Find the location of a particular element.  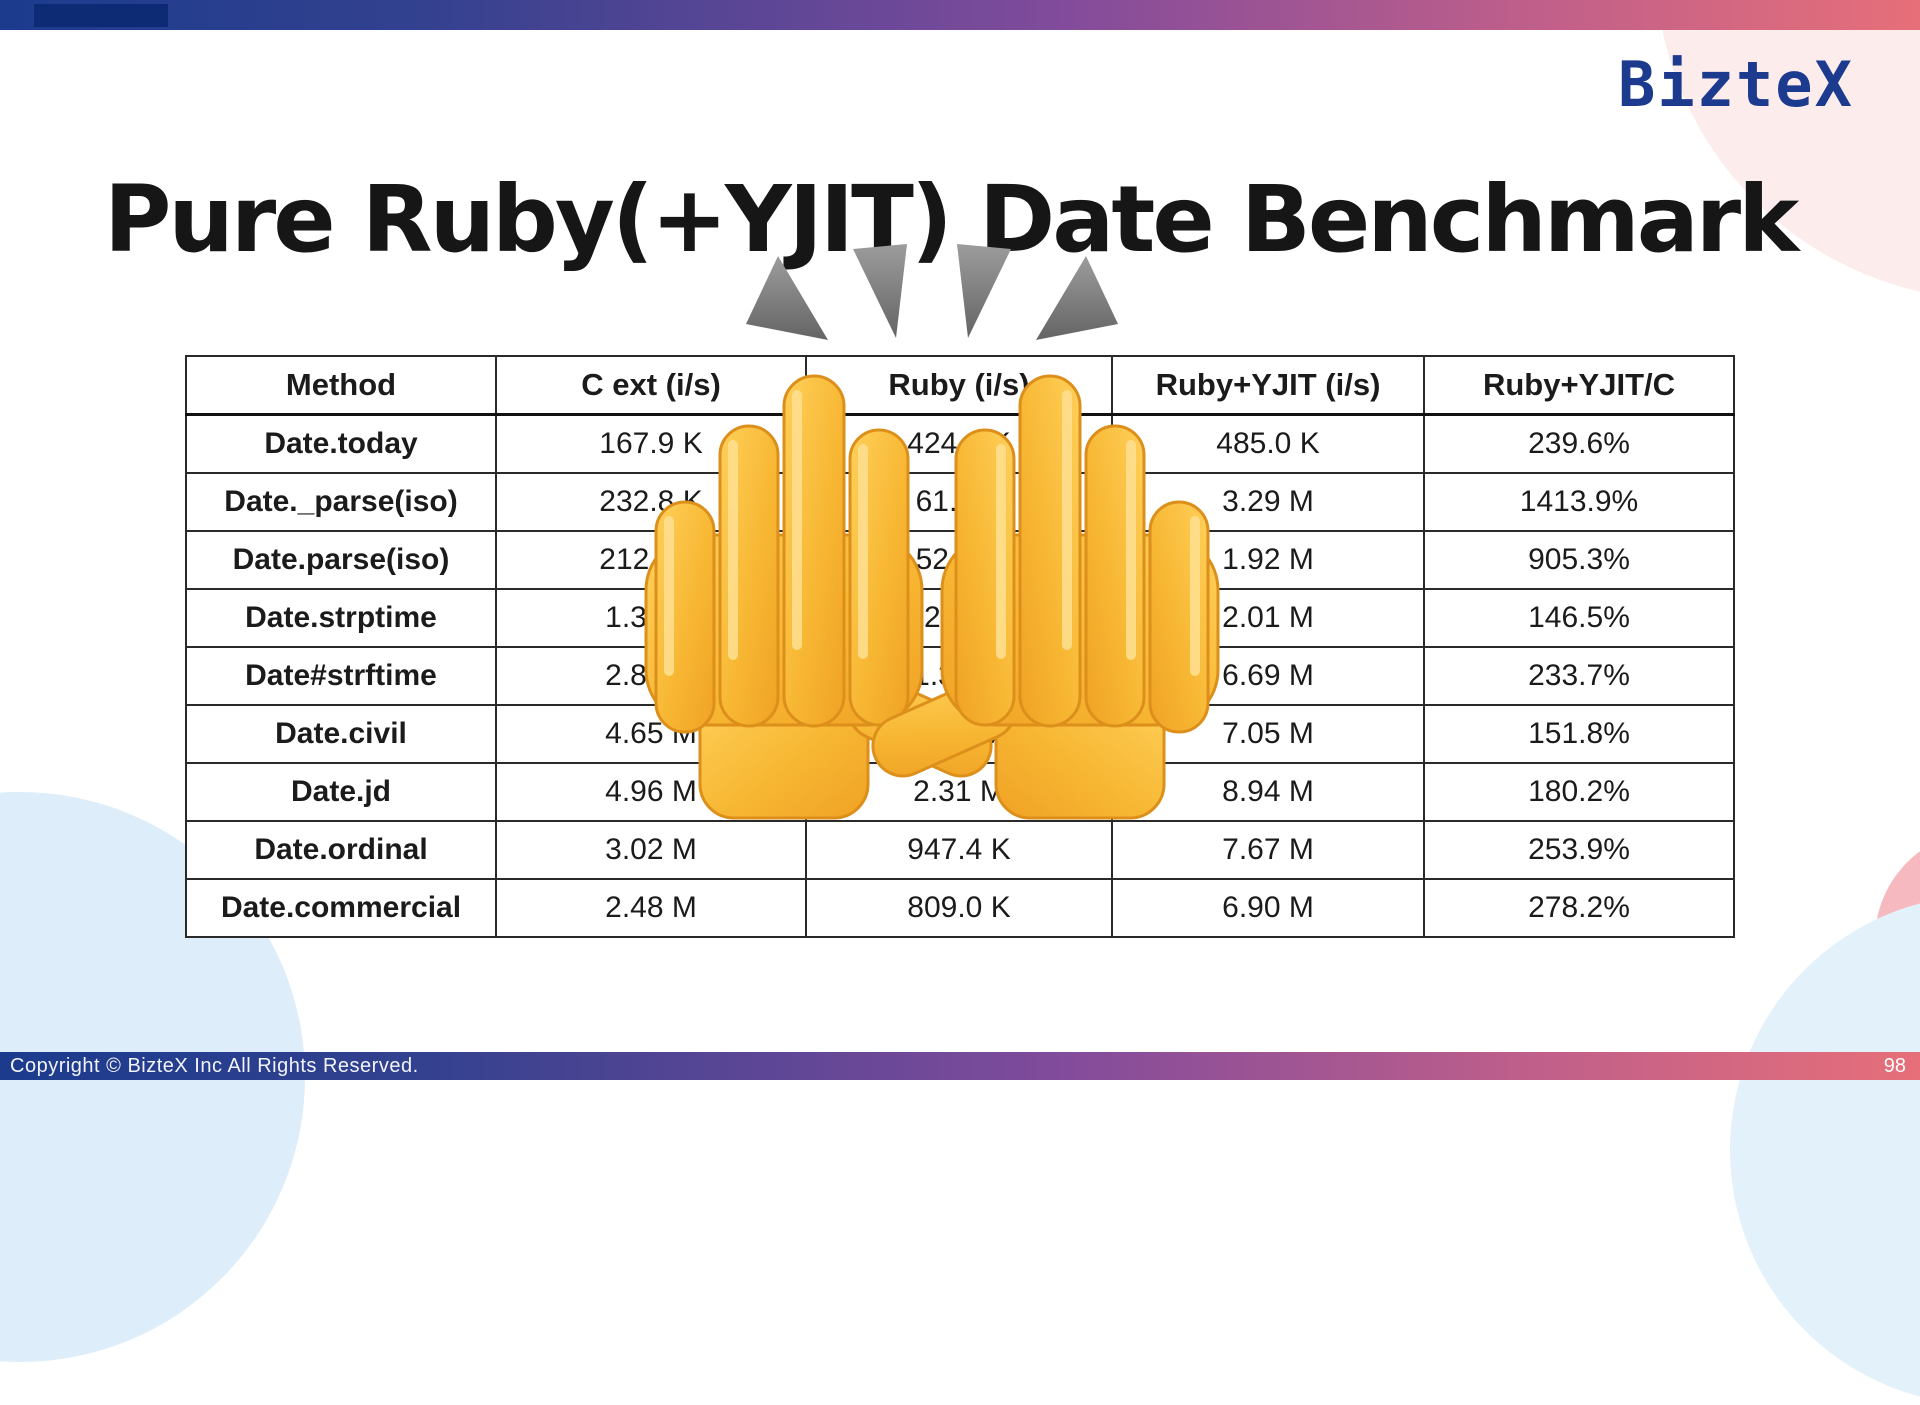

celebration-rays is located at coordinates (932, 292).